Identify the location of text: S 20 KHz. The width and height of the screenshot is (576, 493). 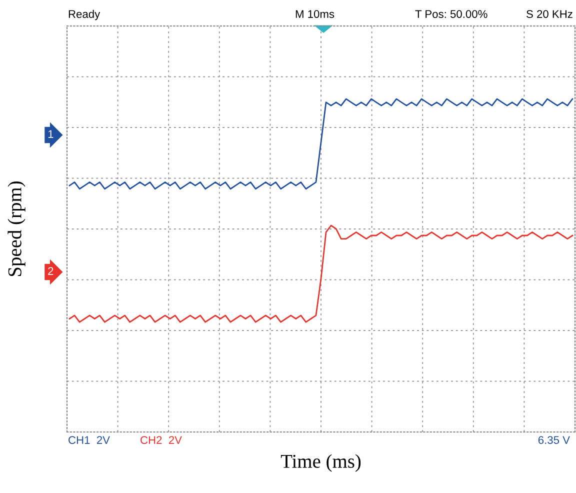
(549, 14).